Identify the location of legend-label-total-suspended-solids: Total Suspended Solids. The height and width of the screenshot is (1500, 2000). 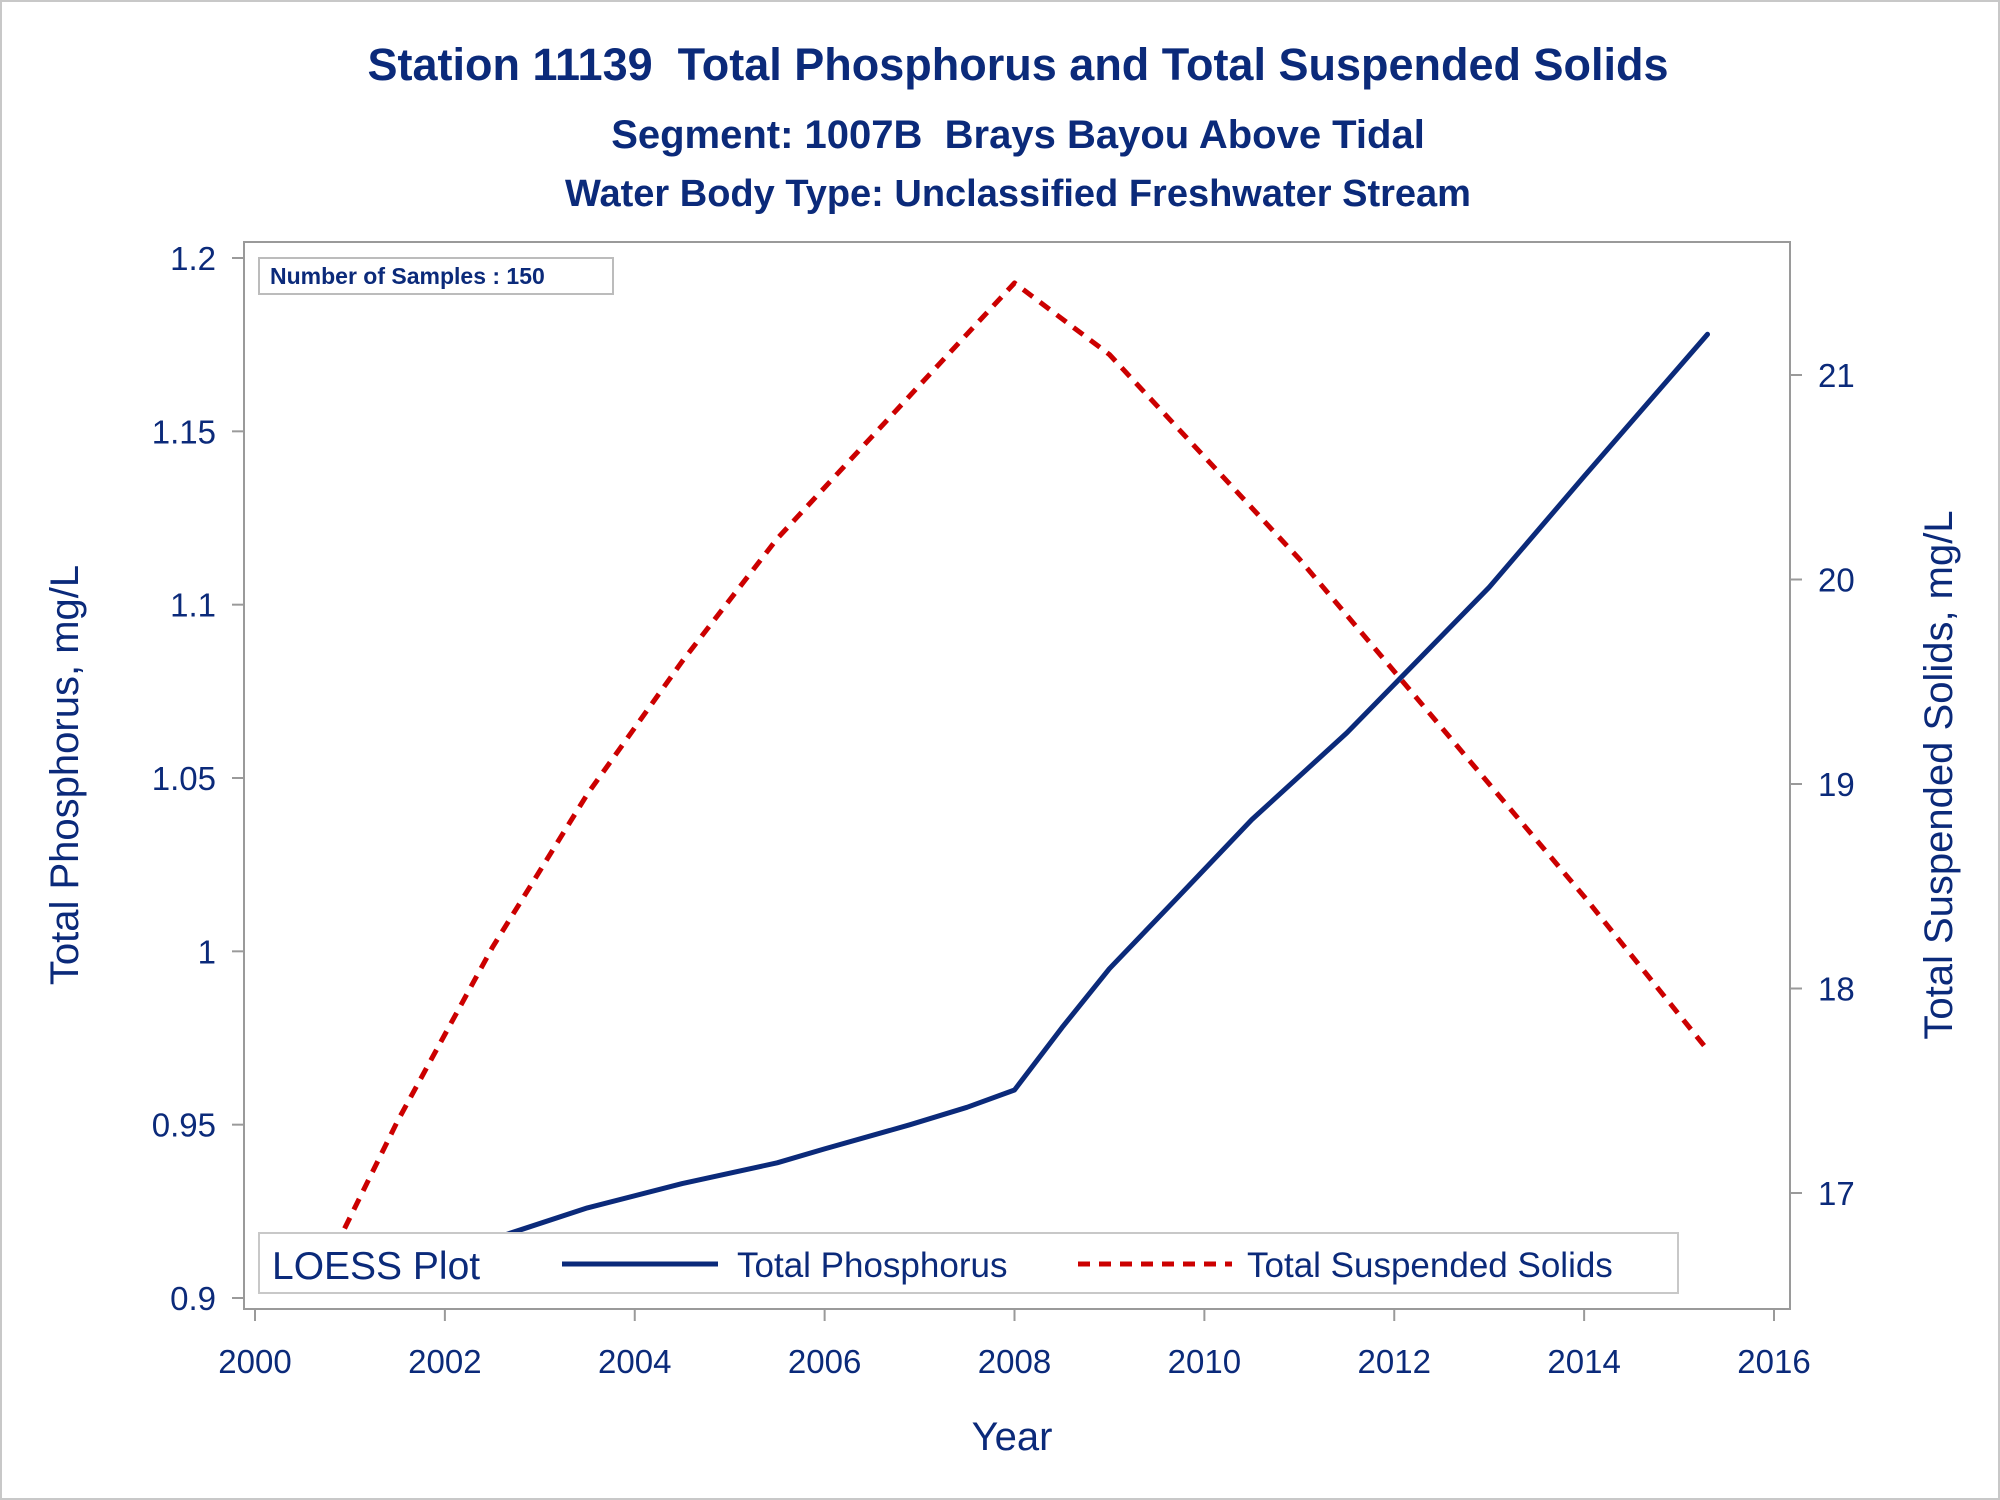
(1430, 1265).